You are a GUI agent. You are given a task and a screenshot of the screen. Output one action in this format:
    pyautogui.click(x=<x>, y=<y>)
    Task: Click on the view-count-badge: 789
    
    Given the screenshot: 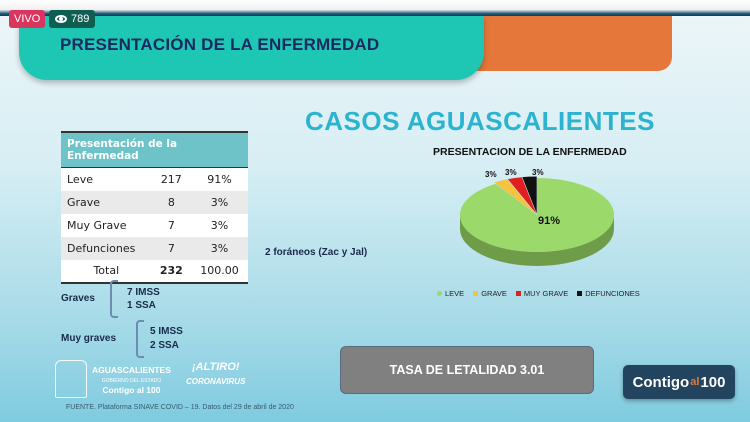 What is the action you would take?
    pyautogui.click(x=72, y=19)
    